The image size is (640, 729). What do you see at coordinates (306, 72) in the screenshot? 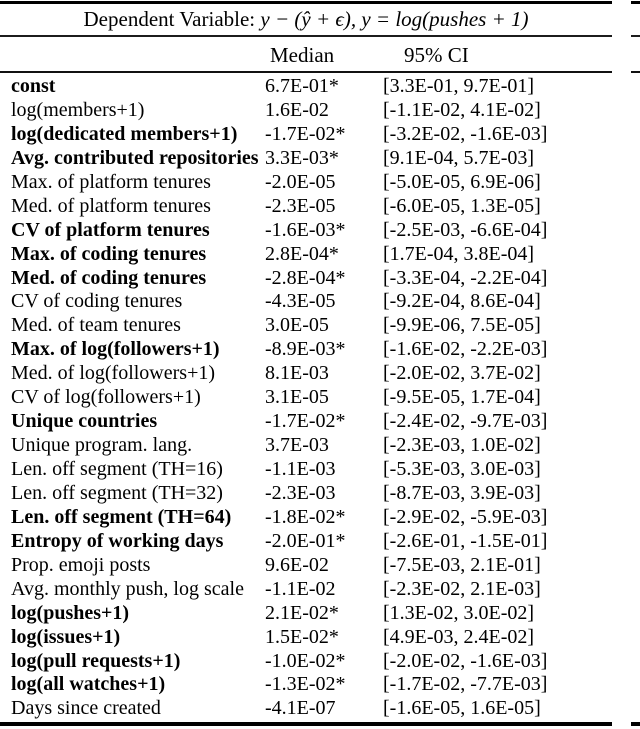
I see `header-separator-rule` at bounding box center [306, 72].